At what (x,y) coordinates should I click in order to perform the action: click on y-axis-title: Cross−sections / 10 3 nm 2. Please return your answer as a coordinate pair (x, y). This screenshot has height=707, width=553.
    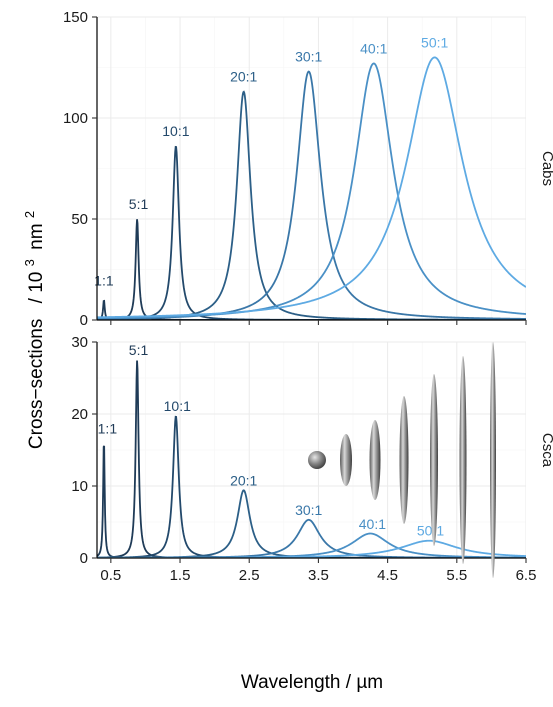
    Looking at the image, I should click on (32, 330).